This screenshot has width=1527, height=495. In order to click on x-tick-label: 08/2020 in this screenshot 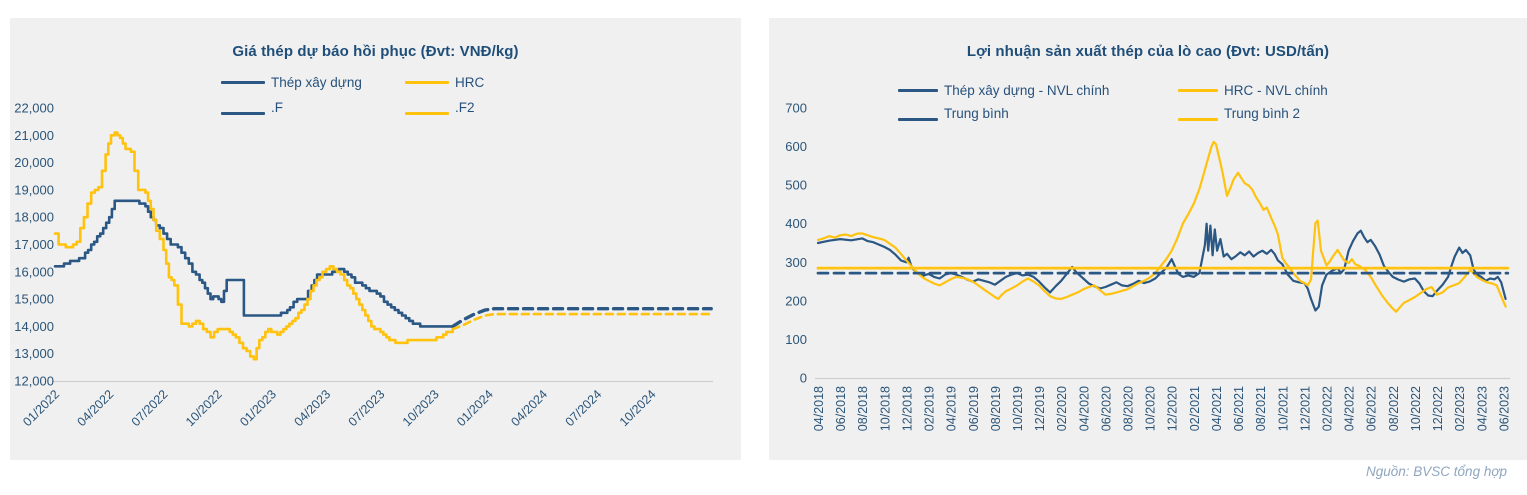, I will do `click(1129, 408)`.